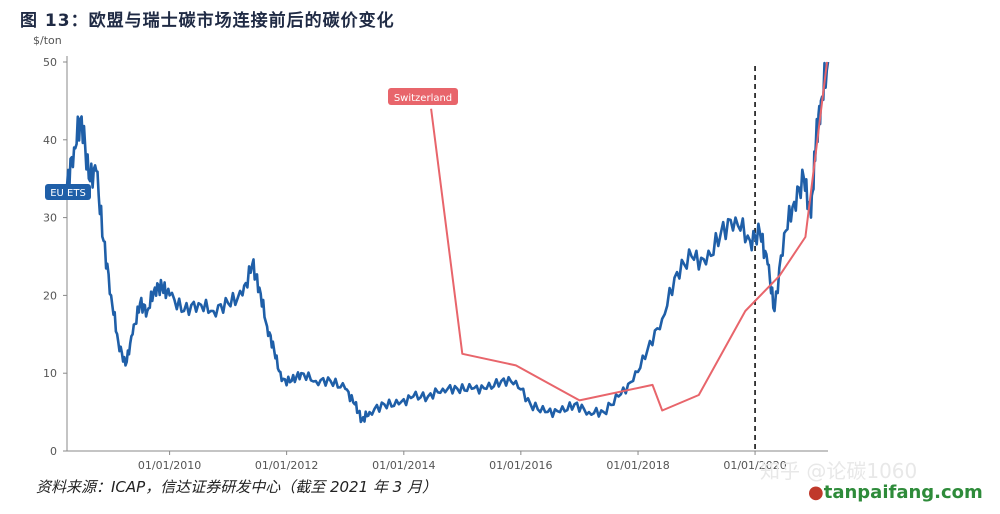 The width and height of the screenshot is (1000, 514). Describe the element at coordinates (50, 62) in the screenshot. I see `y-tick-label: 50` at that location.